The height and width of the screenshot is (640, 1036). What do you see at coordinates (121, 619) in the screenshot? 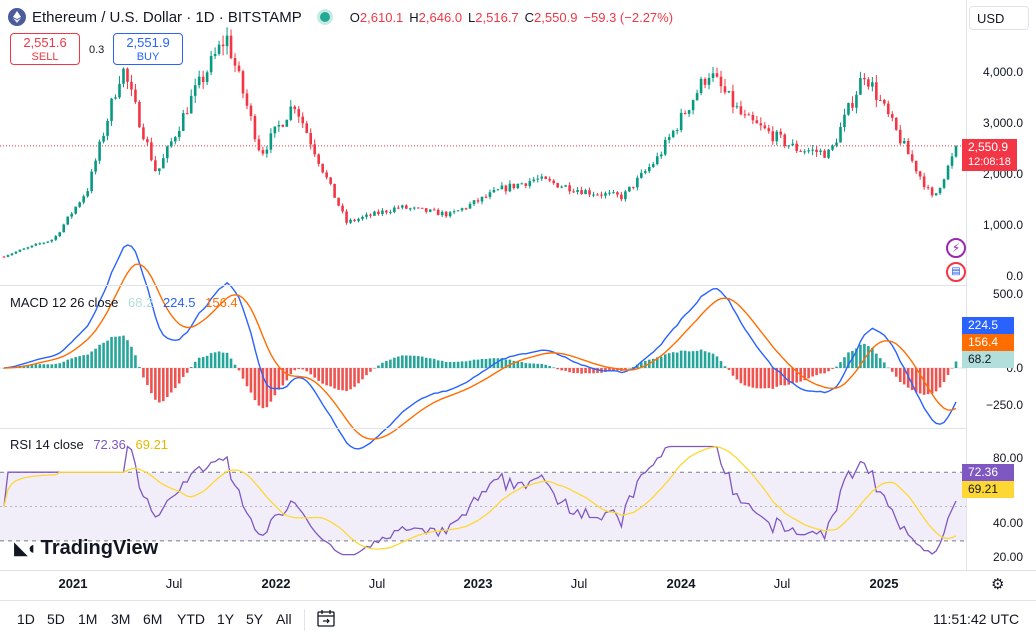
I see `timeframe-3m: 3M` at bounding box center [121, 619].